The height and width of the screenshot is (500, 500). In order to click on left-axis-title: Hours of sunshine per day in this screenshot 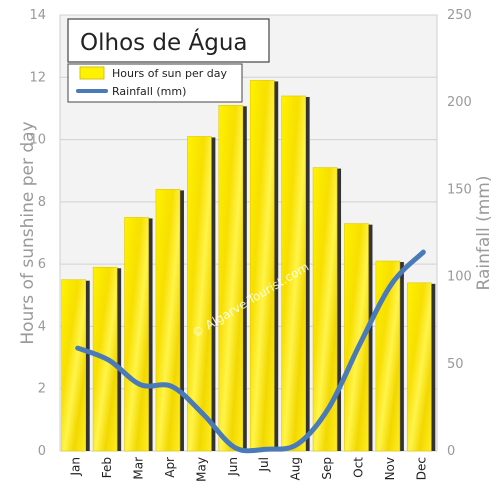, I will do `click(28, 232)`.